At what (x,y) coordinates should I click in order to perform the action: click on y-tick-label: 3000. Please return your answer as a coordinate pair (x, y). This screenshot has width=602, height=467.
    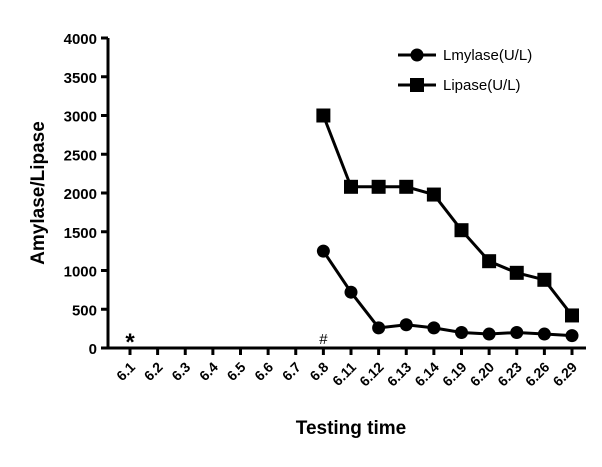
    Looking at the image, I should click on (80, 117).